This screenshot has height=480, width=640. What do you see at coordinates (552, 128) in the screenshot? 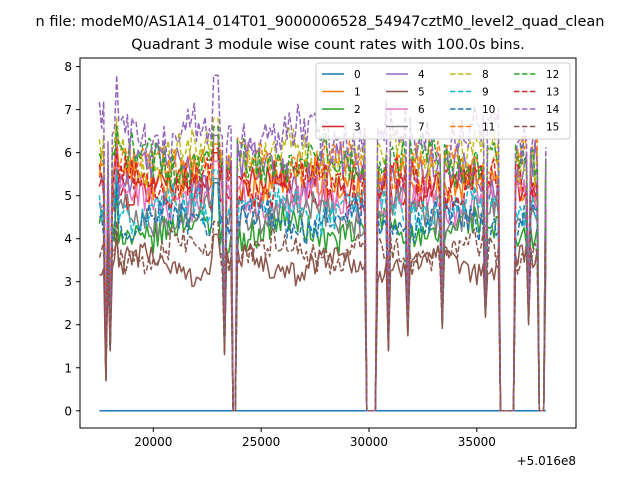
I see `legend-label-15: 15` at bounding box center [552, 128].